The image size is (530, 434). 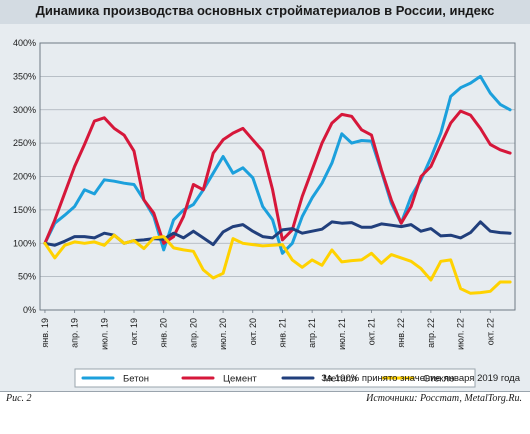 I want to click on bottom-divider, so click(x=265, y=391).